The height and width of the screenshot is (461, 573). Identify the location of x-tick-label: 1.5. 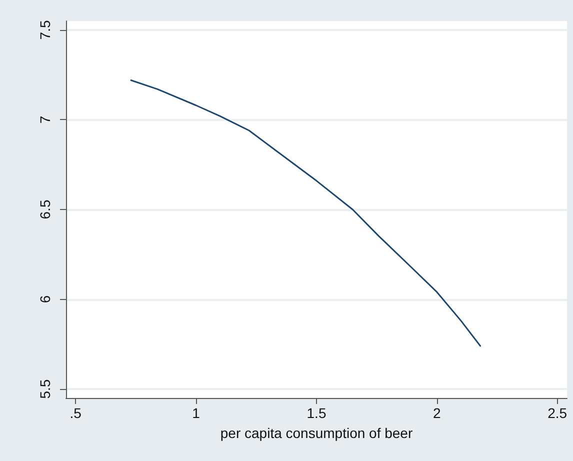
(316, 413).